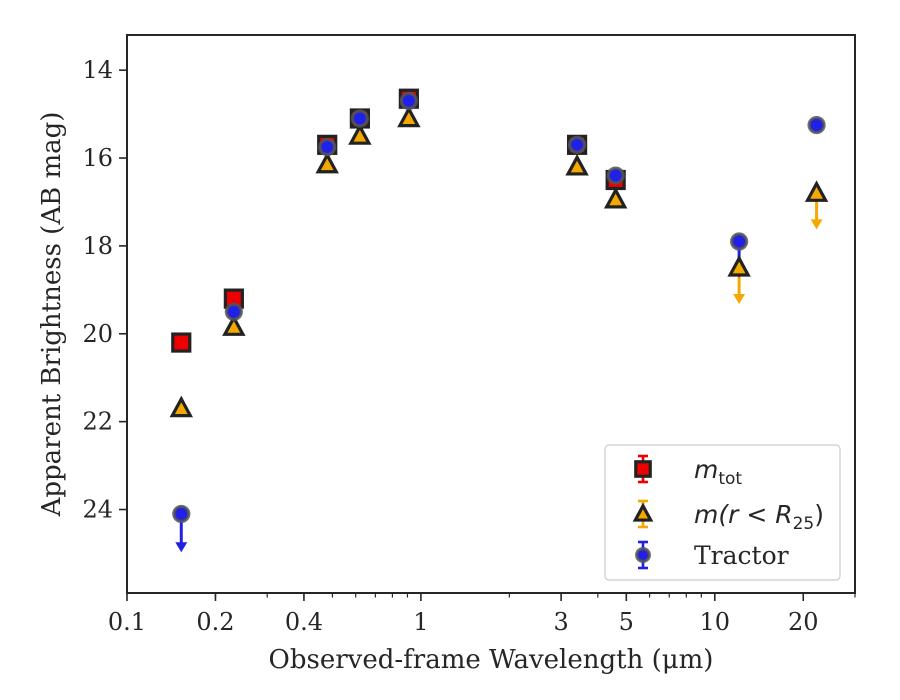 The image size is (900, 700). What do you see at coordinates (181, 342) in the screenshot?
I see `data-point-mtot` at bounding box center [181, 342].